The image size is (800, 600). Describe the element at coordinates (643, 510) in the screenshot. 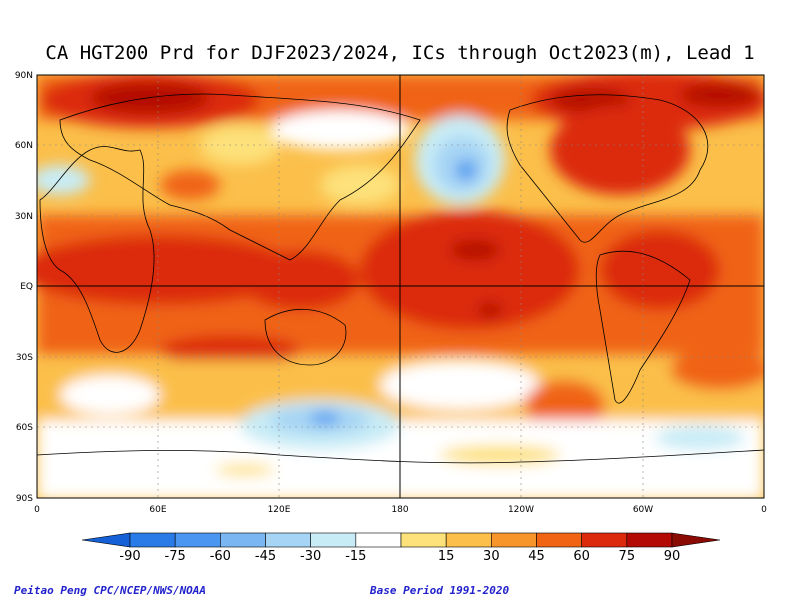

I see `lon-label: 60W` at that location.